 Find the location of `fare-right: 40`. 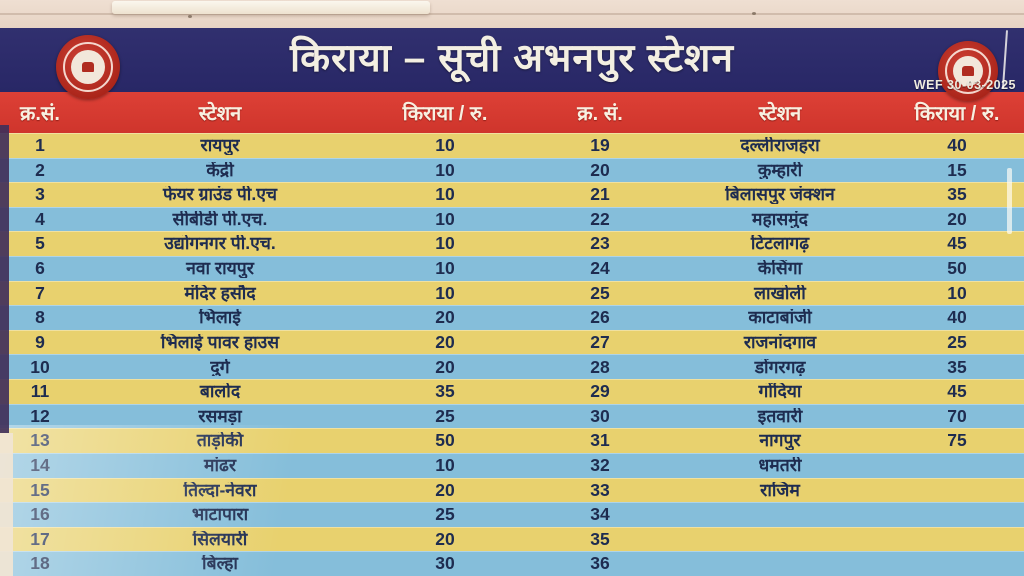

fare-right: 40 is located at coordinates (957, 146).